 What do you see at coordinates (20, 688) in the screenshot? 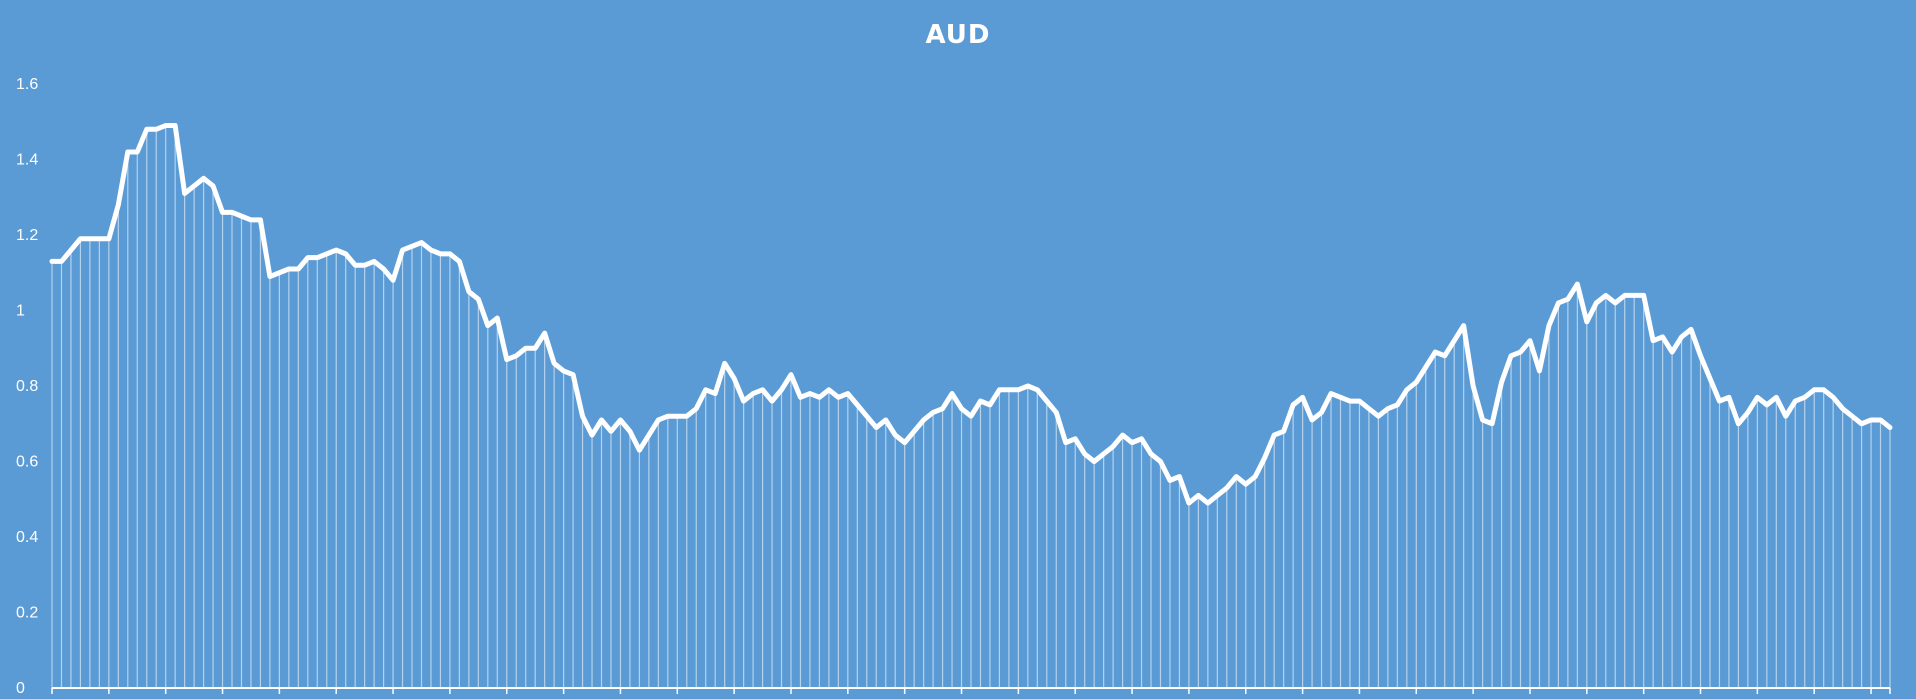
I see `y-tick-label: 0` at bounding box center [20, 688].